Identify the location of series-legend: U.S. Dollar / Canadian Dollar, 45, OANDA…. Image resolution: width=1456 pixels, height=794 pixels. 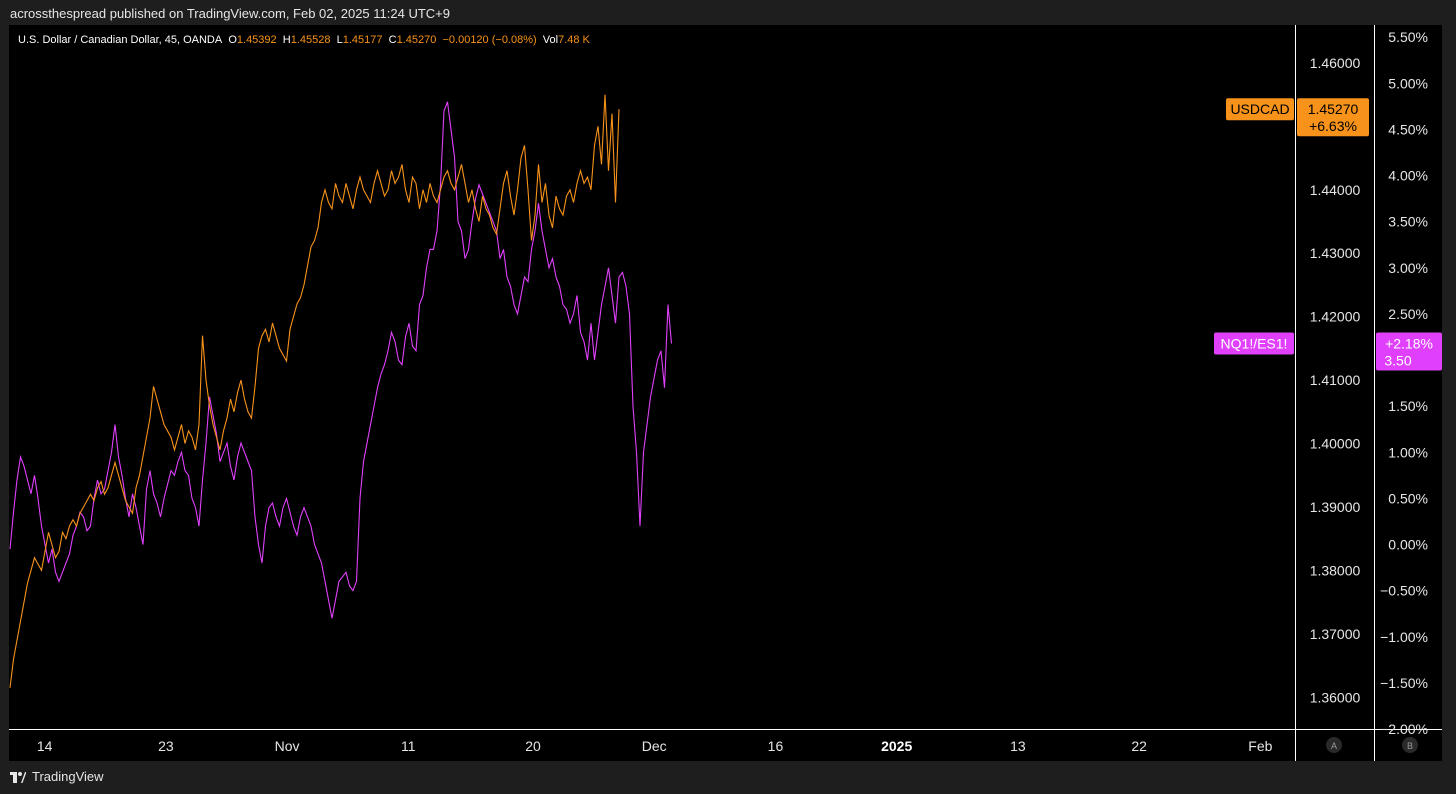
(304, 40).